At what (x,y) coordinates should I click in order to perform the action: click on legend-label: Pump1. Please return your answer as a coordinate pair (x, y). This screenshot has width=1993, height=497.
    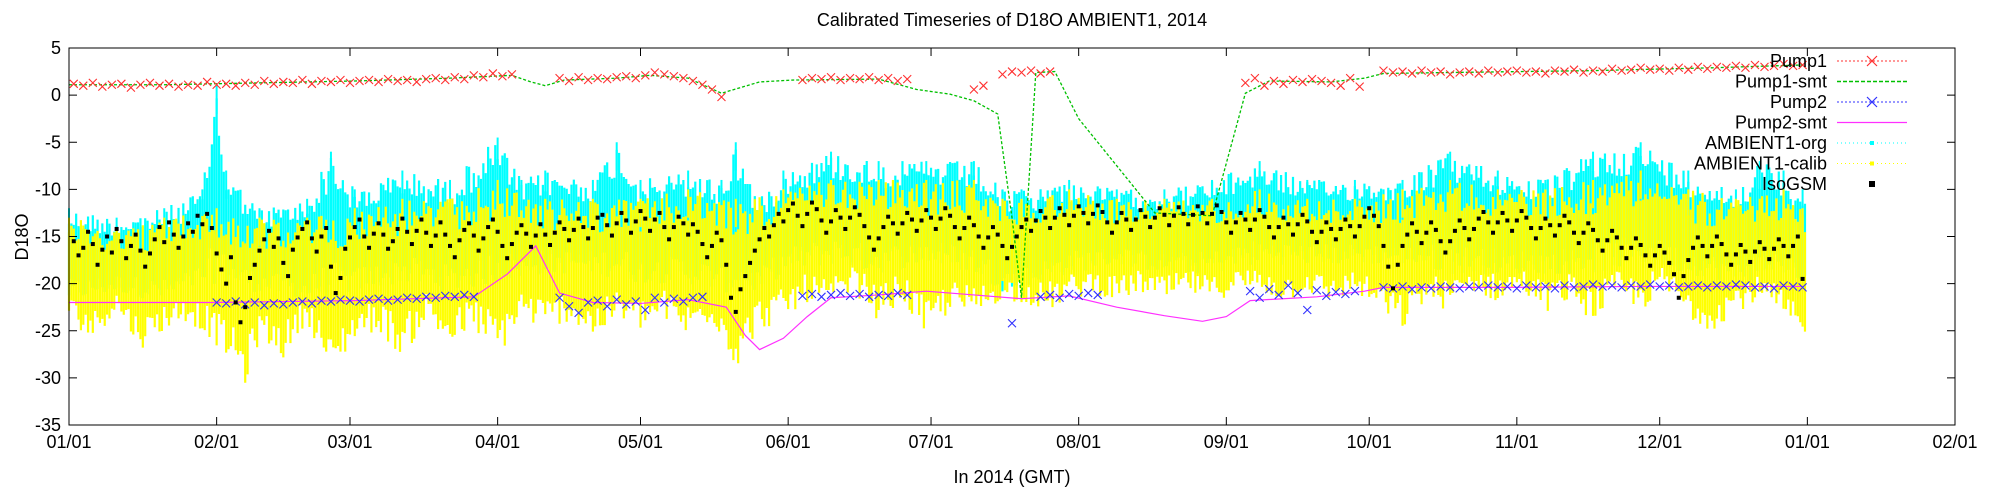
    Looking at the image, I should click on (1798, 61).